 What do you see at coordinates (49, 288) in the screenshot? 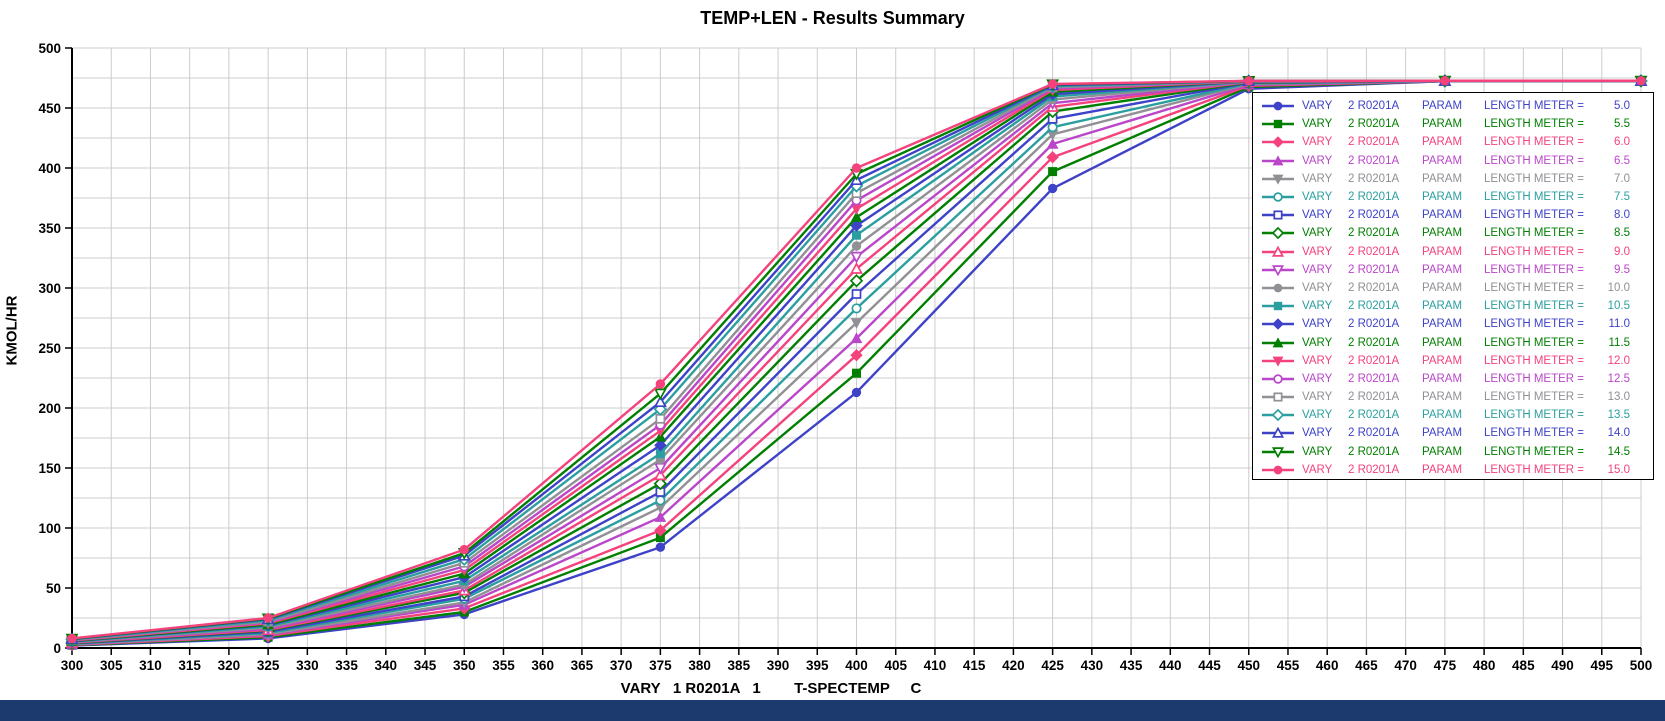
I see `y-tick-label: 300` at bounding box center [49, 288].